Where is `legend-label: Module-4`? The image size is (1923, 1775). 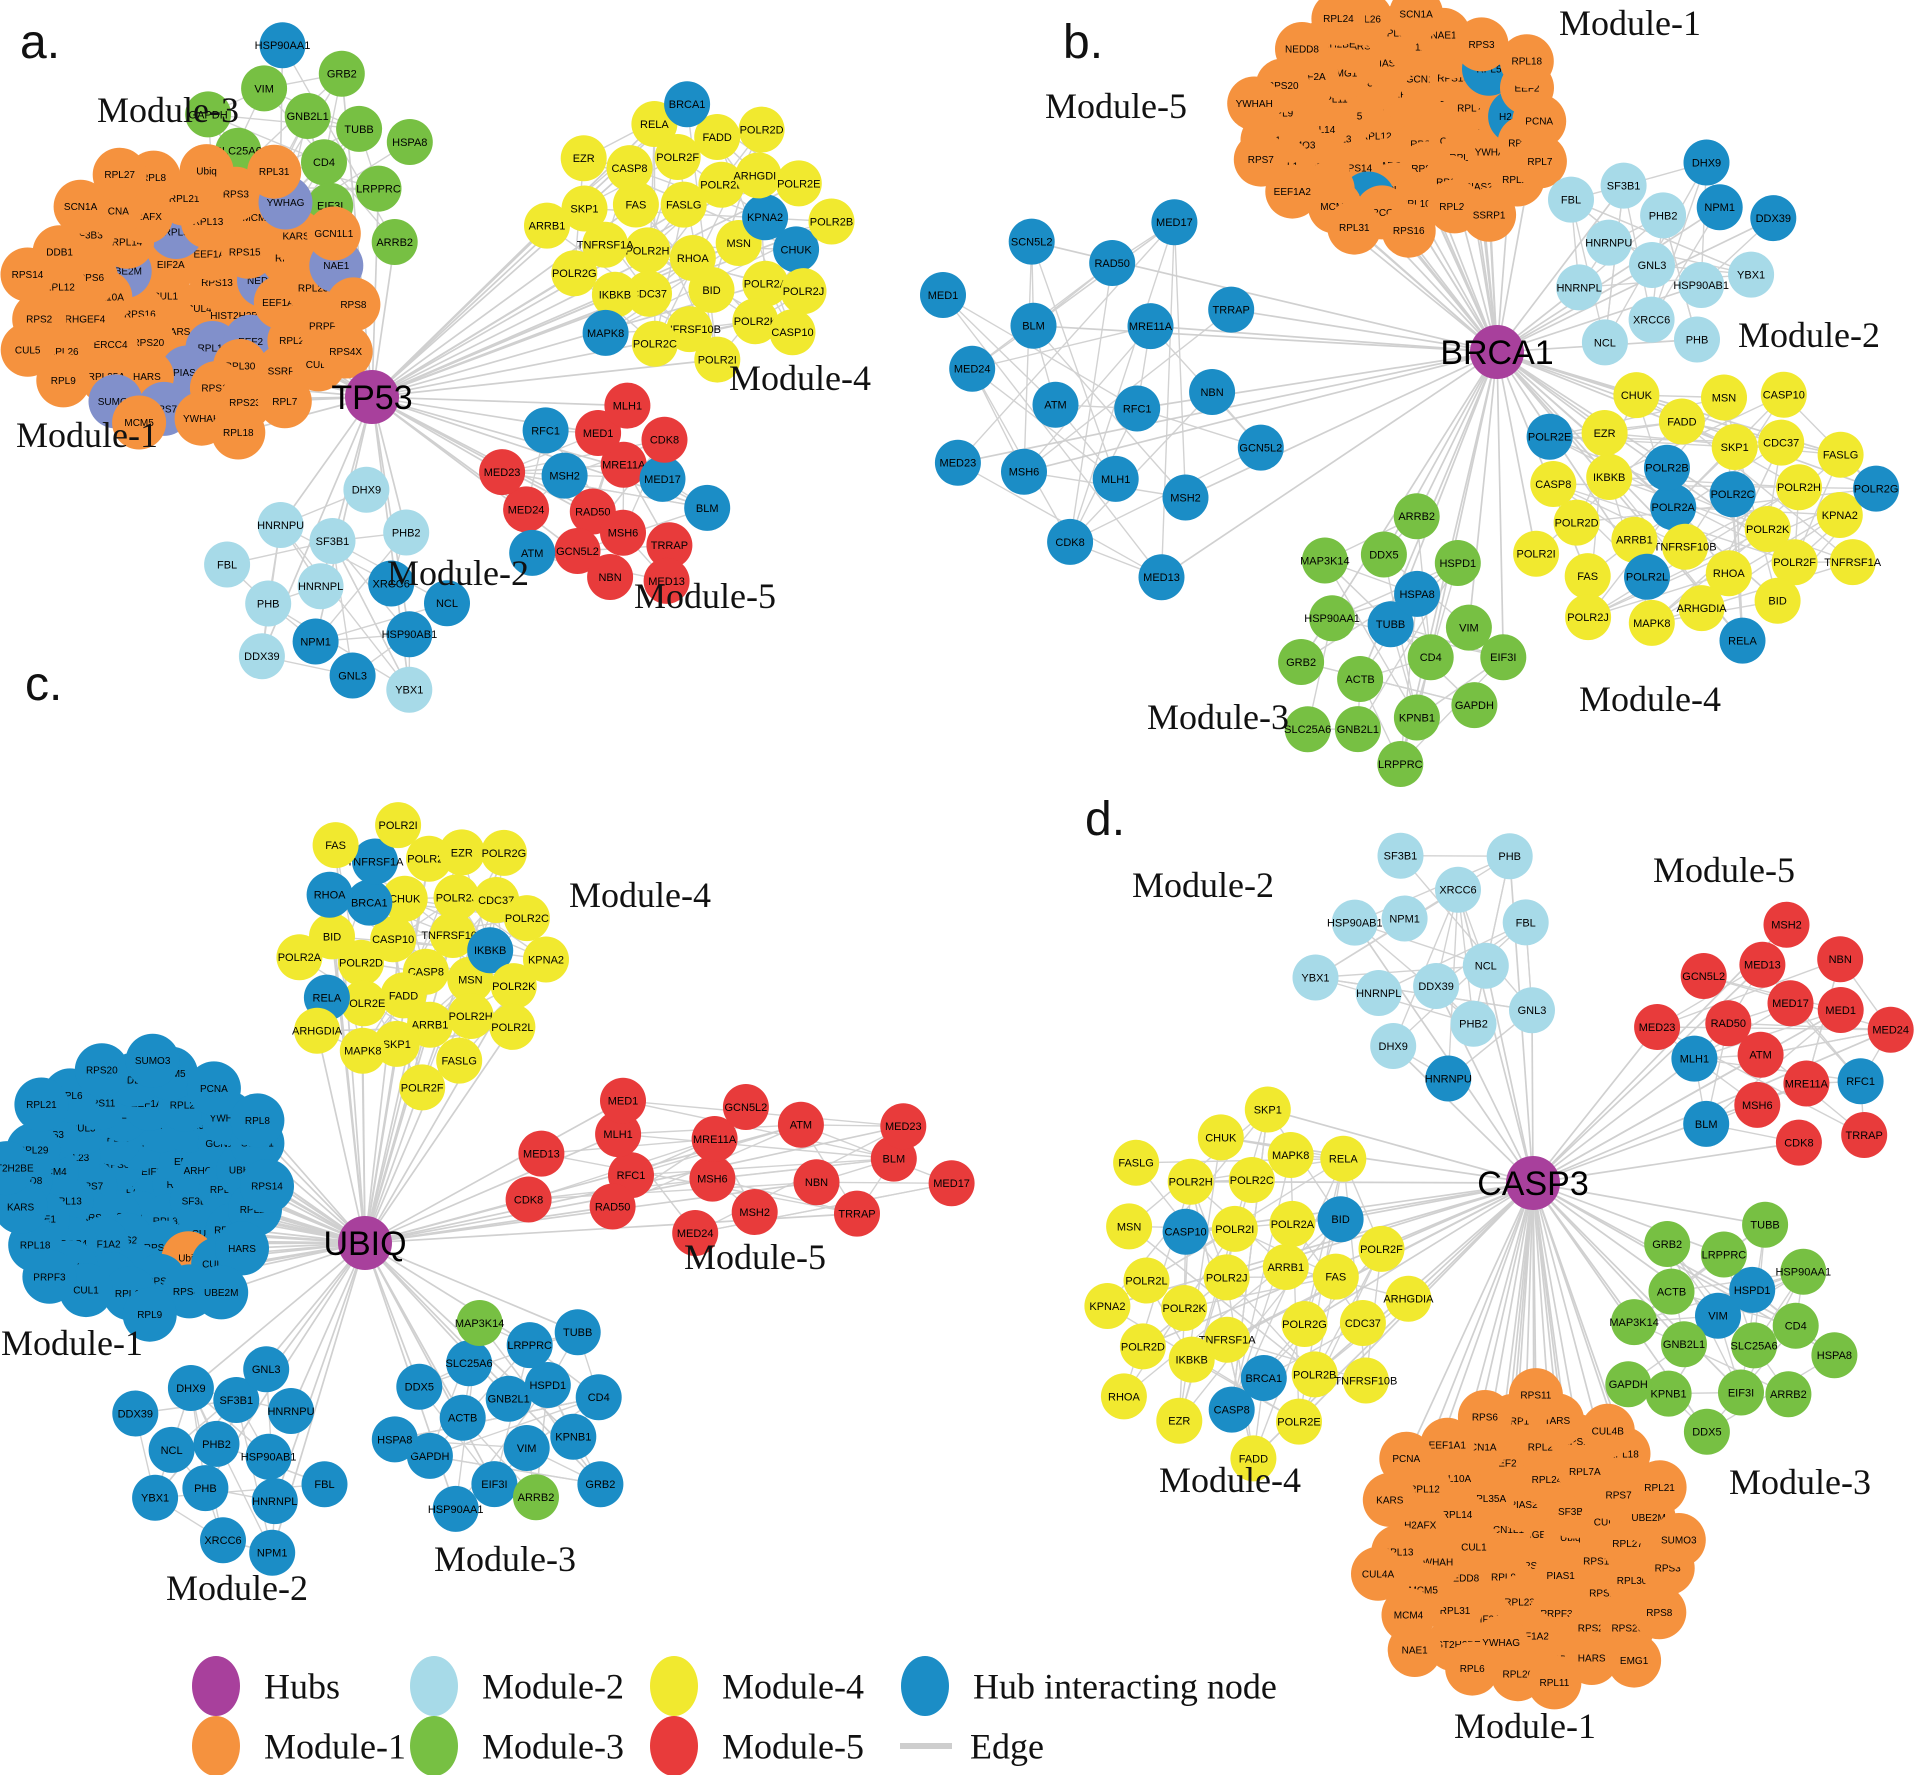
legend-label: Module-4 is located at coordinates (793, 1687).